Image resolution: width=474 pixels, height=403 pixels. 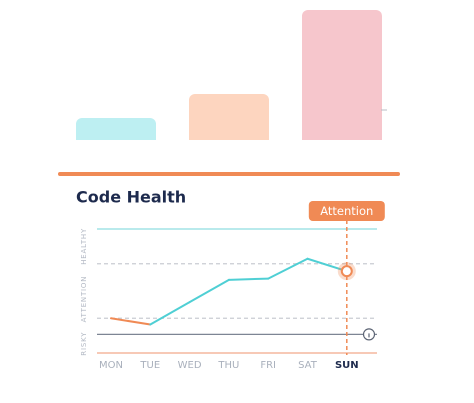 What do you see at coordinates (190, 365) in the screenshot?
I see `x-tick-label: WED` at bounding box center [190, 365].